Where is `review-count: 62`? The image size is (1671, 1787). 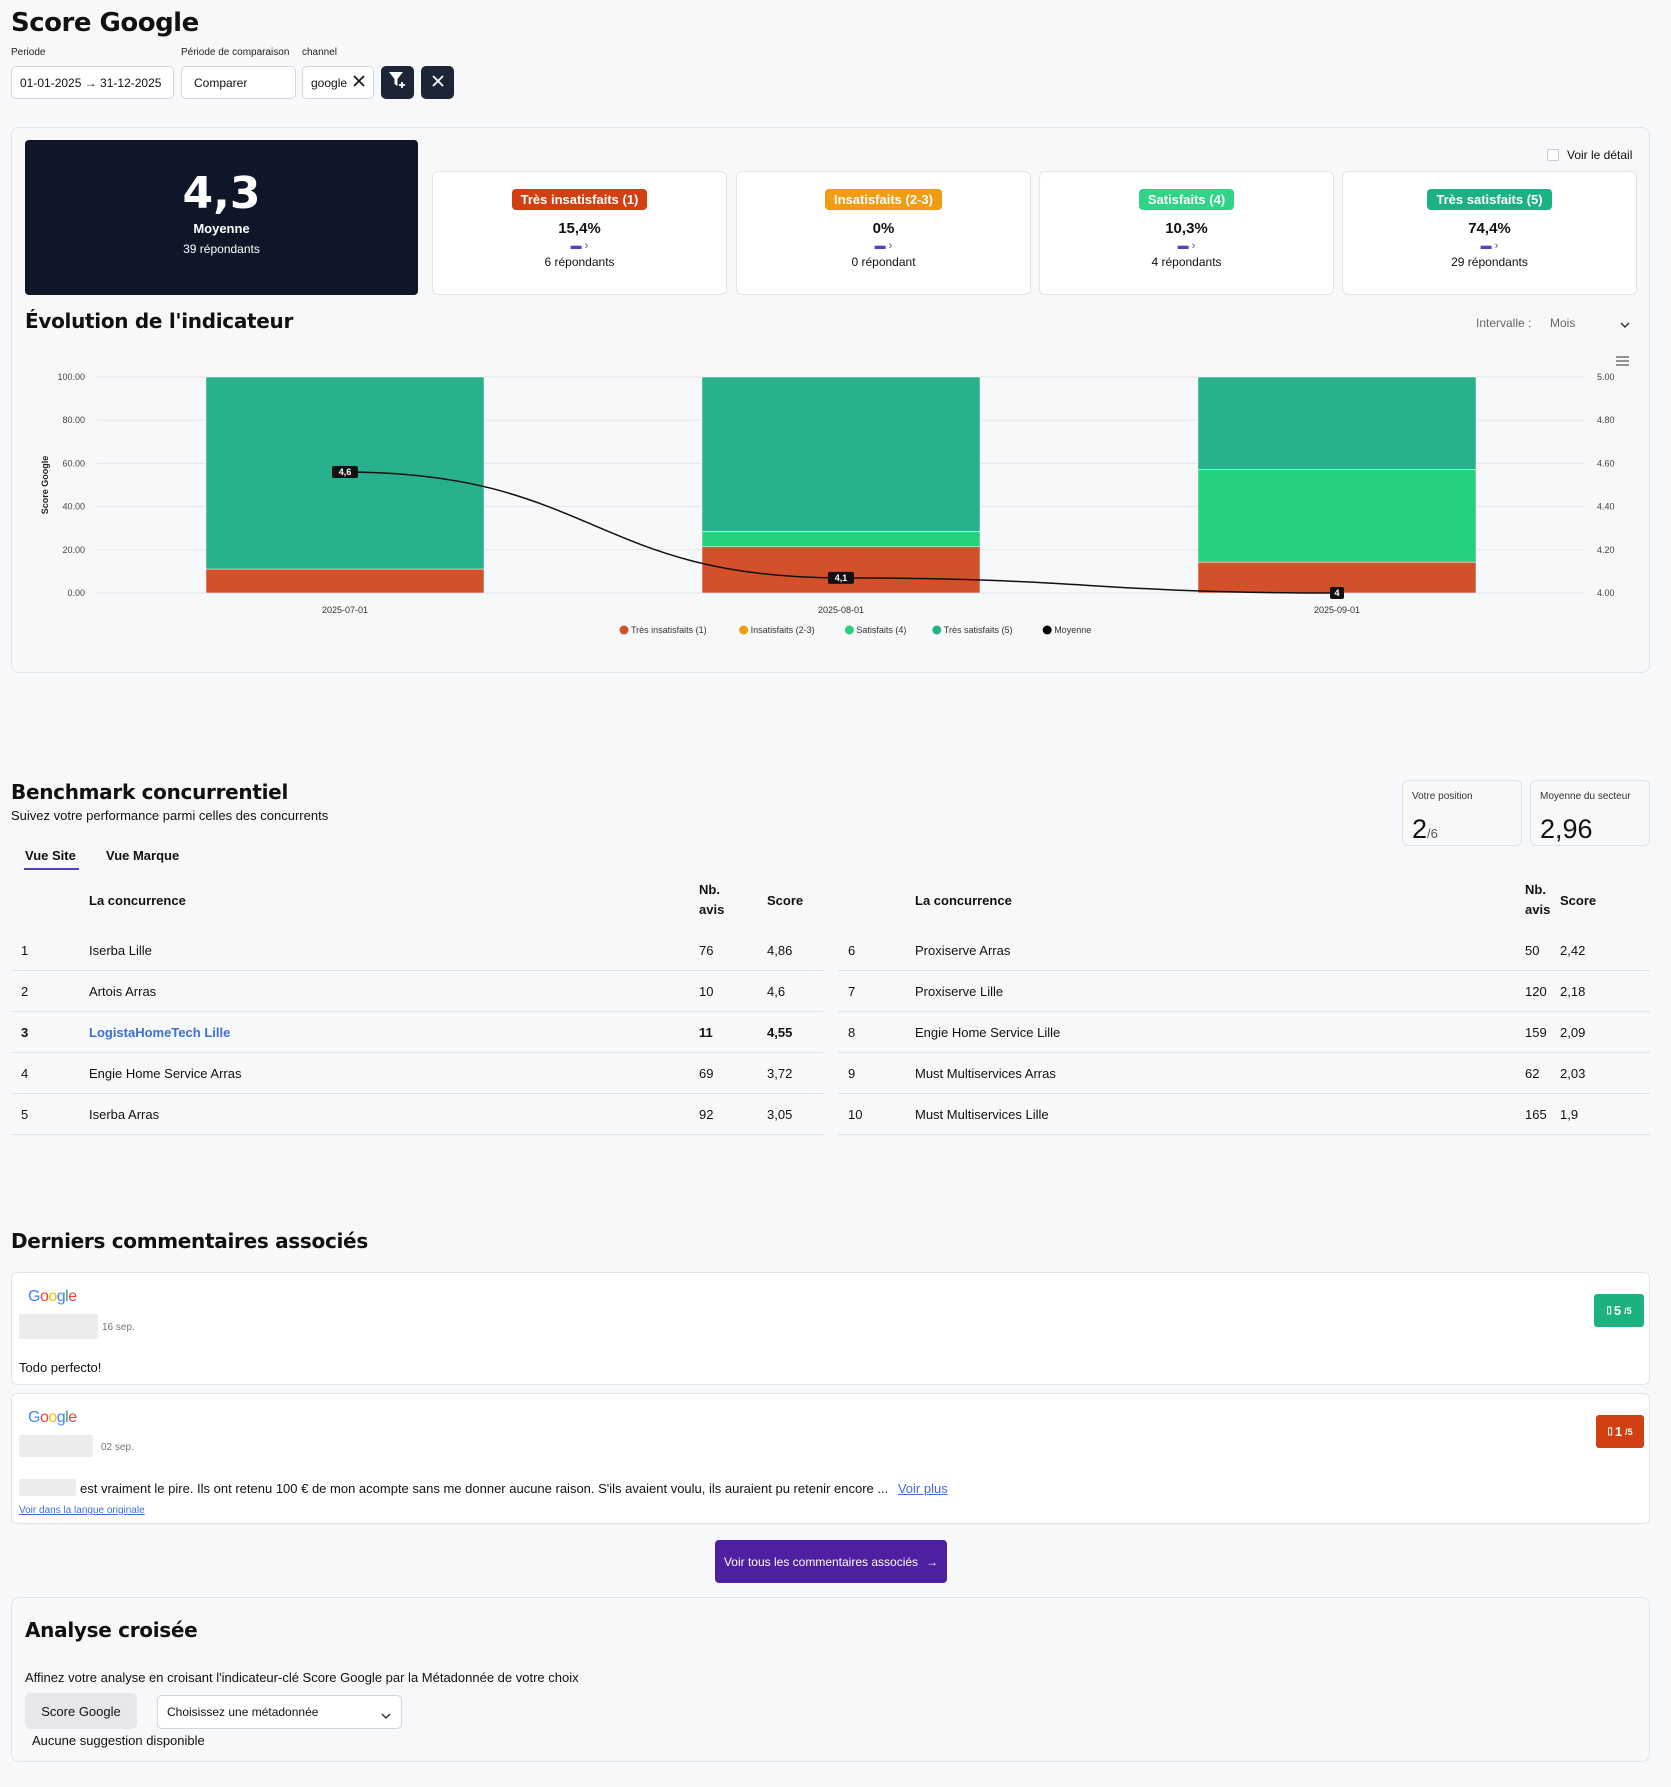 review-count: 62 is located at coordinates (1532, 1073).